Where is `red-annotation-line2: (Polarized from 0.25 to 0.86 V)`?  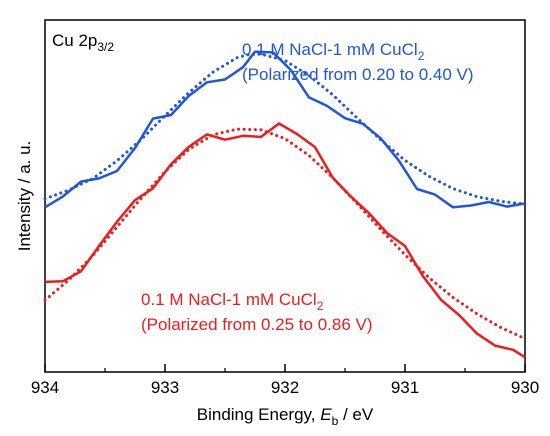
red-annotation-line2: (Polarized from 0.25 to 0.86 V) is located at coordinates (257, 324).